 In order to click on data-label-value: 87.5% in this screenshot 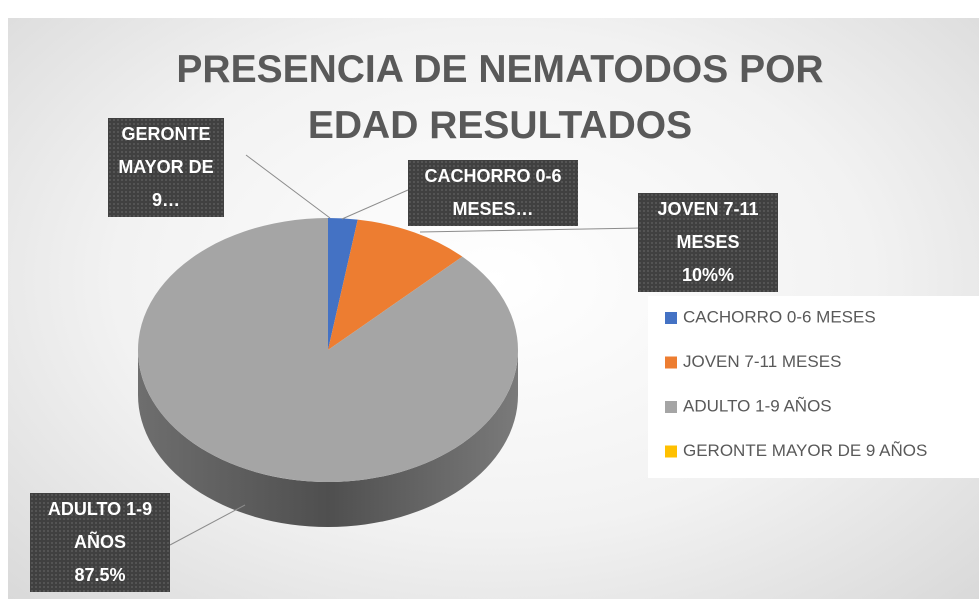, I will do `click(100, 575)`.